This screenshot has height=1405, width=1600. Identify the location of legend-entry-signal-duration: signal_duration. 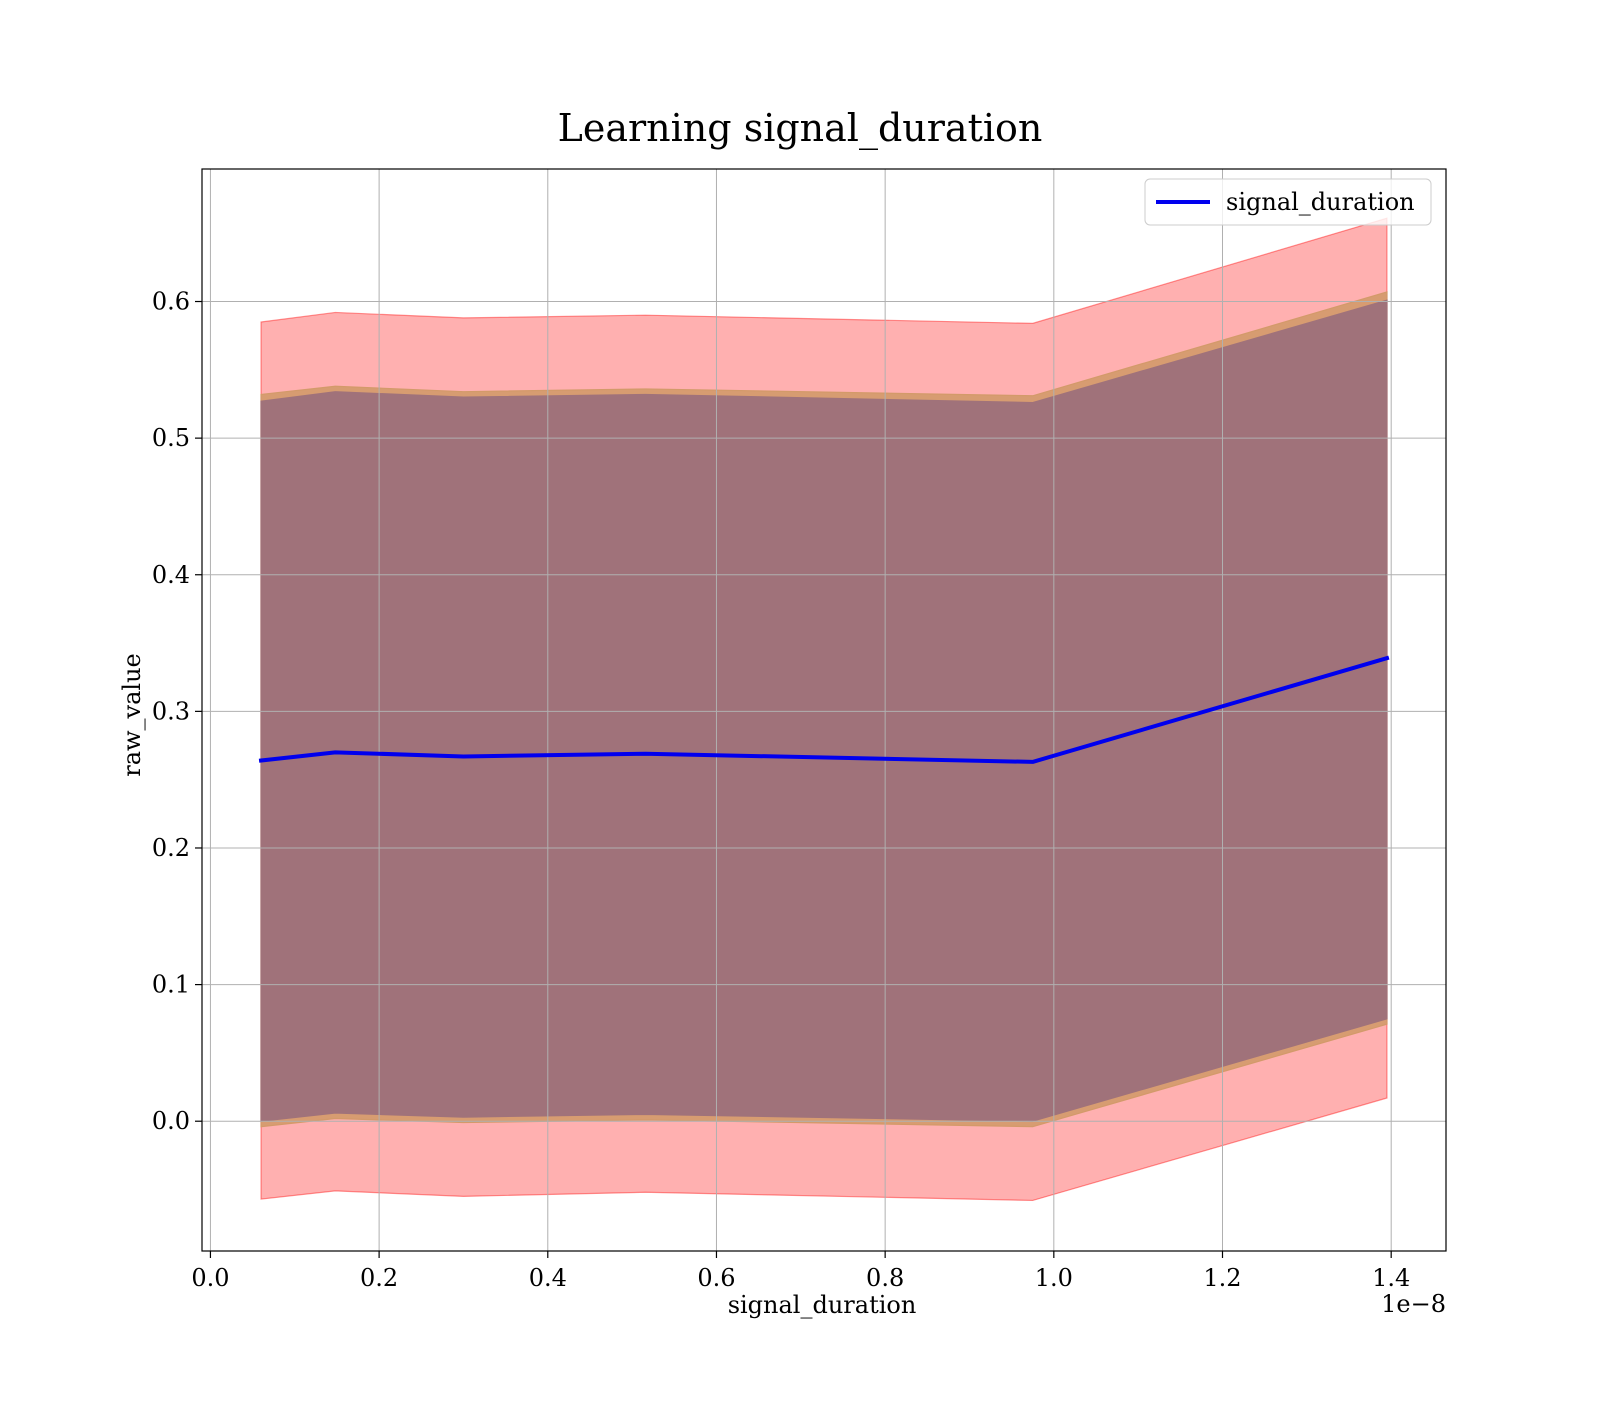
(1320, 202).